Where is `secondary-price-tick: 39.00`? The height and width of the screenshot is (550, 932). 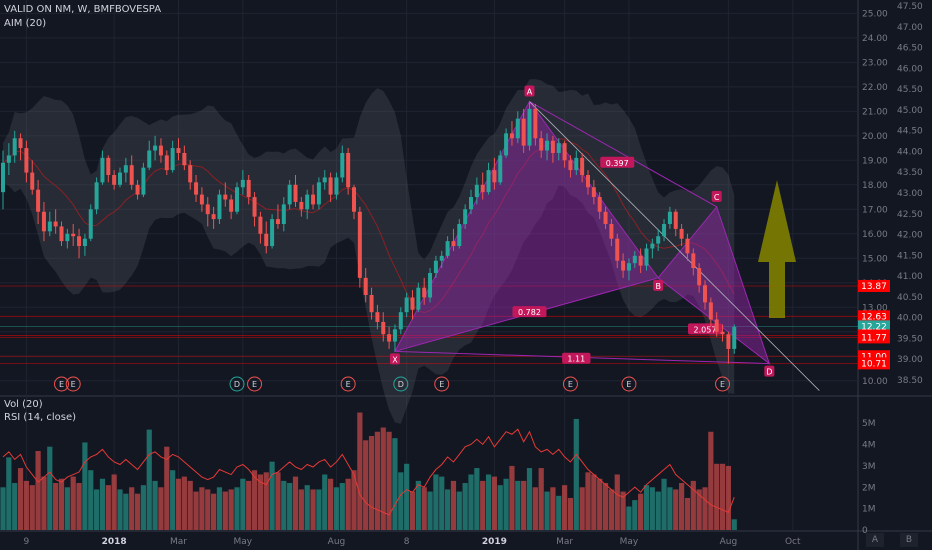
secondary-price-tick: 39.00 is located at coordinates (910, 360).